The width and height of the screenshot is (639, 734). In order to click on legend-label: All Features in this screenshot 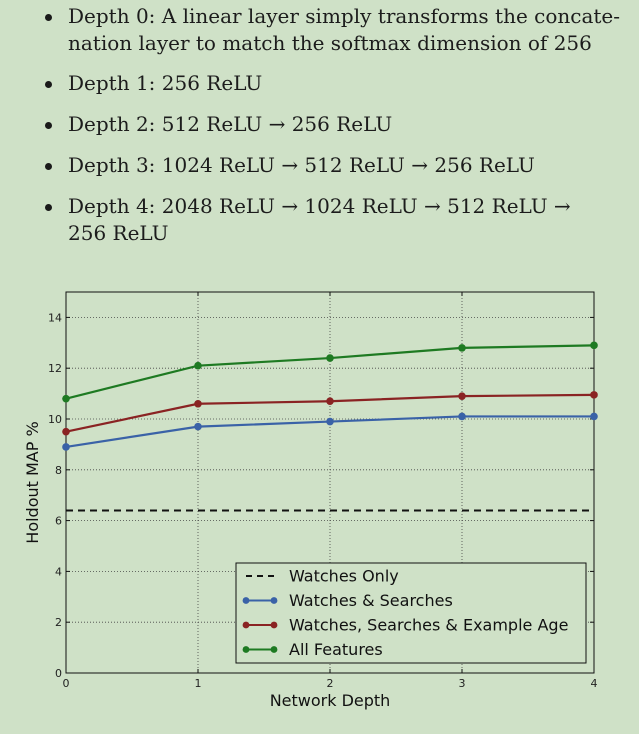, I will do `click(336, 649)`.